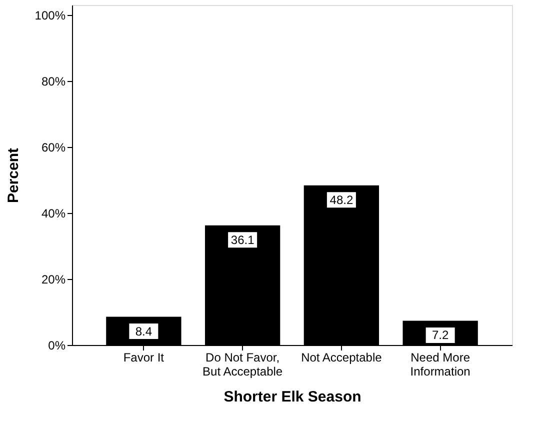 The height and width of the screenshot is (438, 553). Describe the element at coordinates (13, 176) in the screenshot. I see `y-axis-title: Percent` at that location.